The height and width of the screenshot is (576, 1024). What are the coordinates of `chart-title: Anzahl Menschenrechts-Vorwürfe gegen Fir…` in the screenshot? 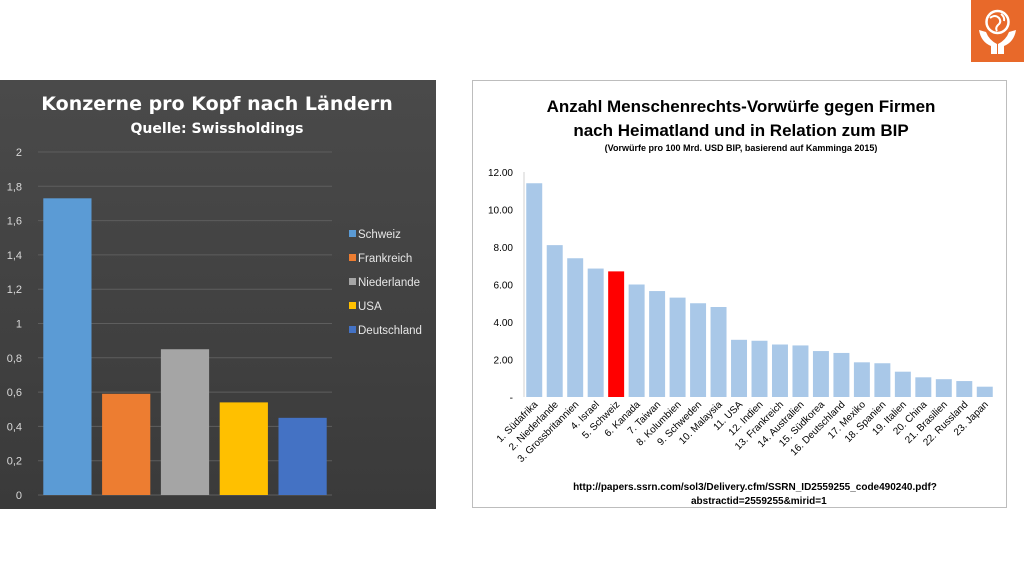 It's located at (741, 106).